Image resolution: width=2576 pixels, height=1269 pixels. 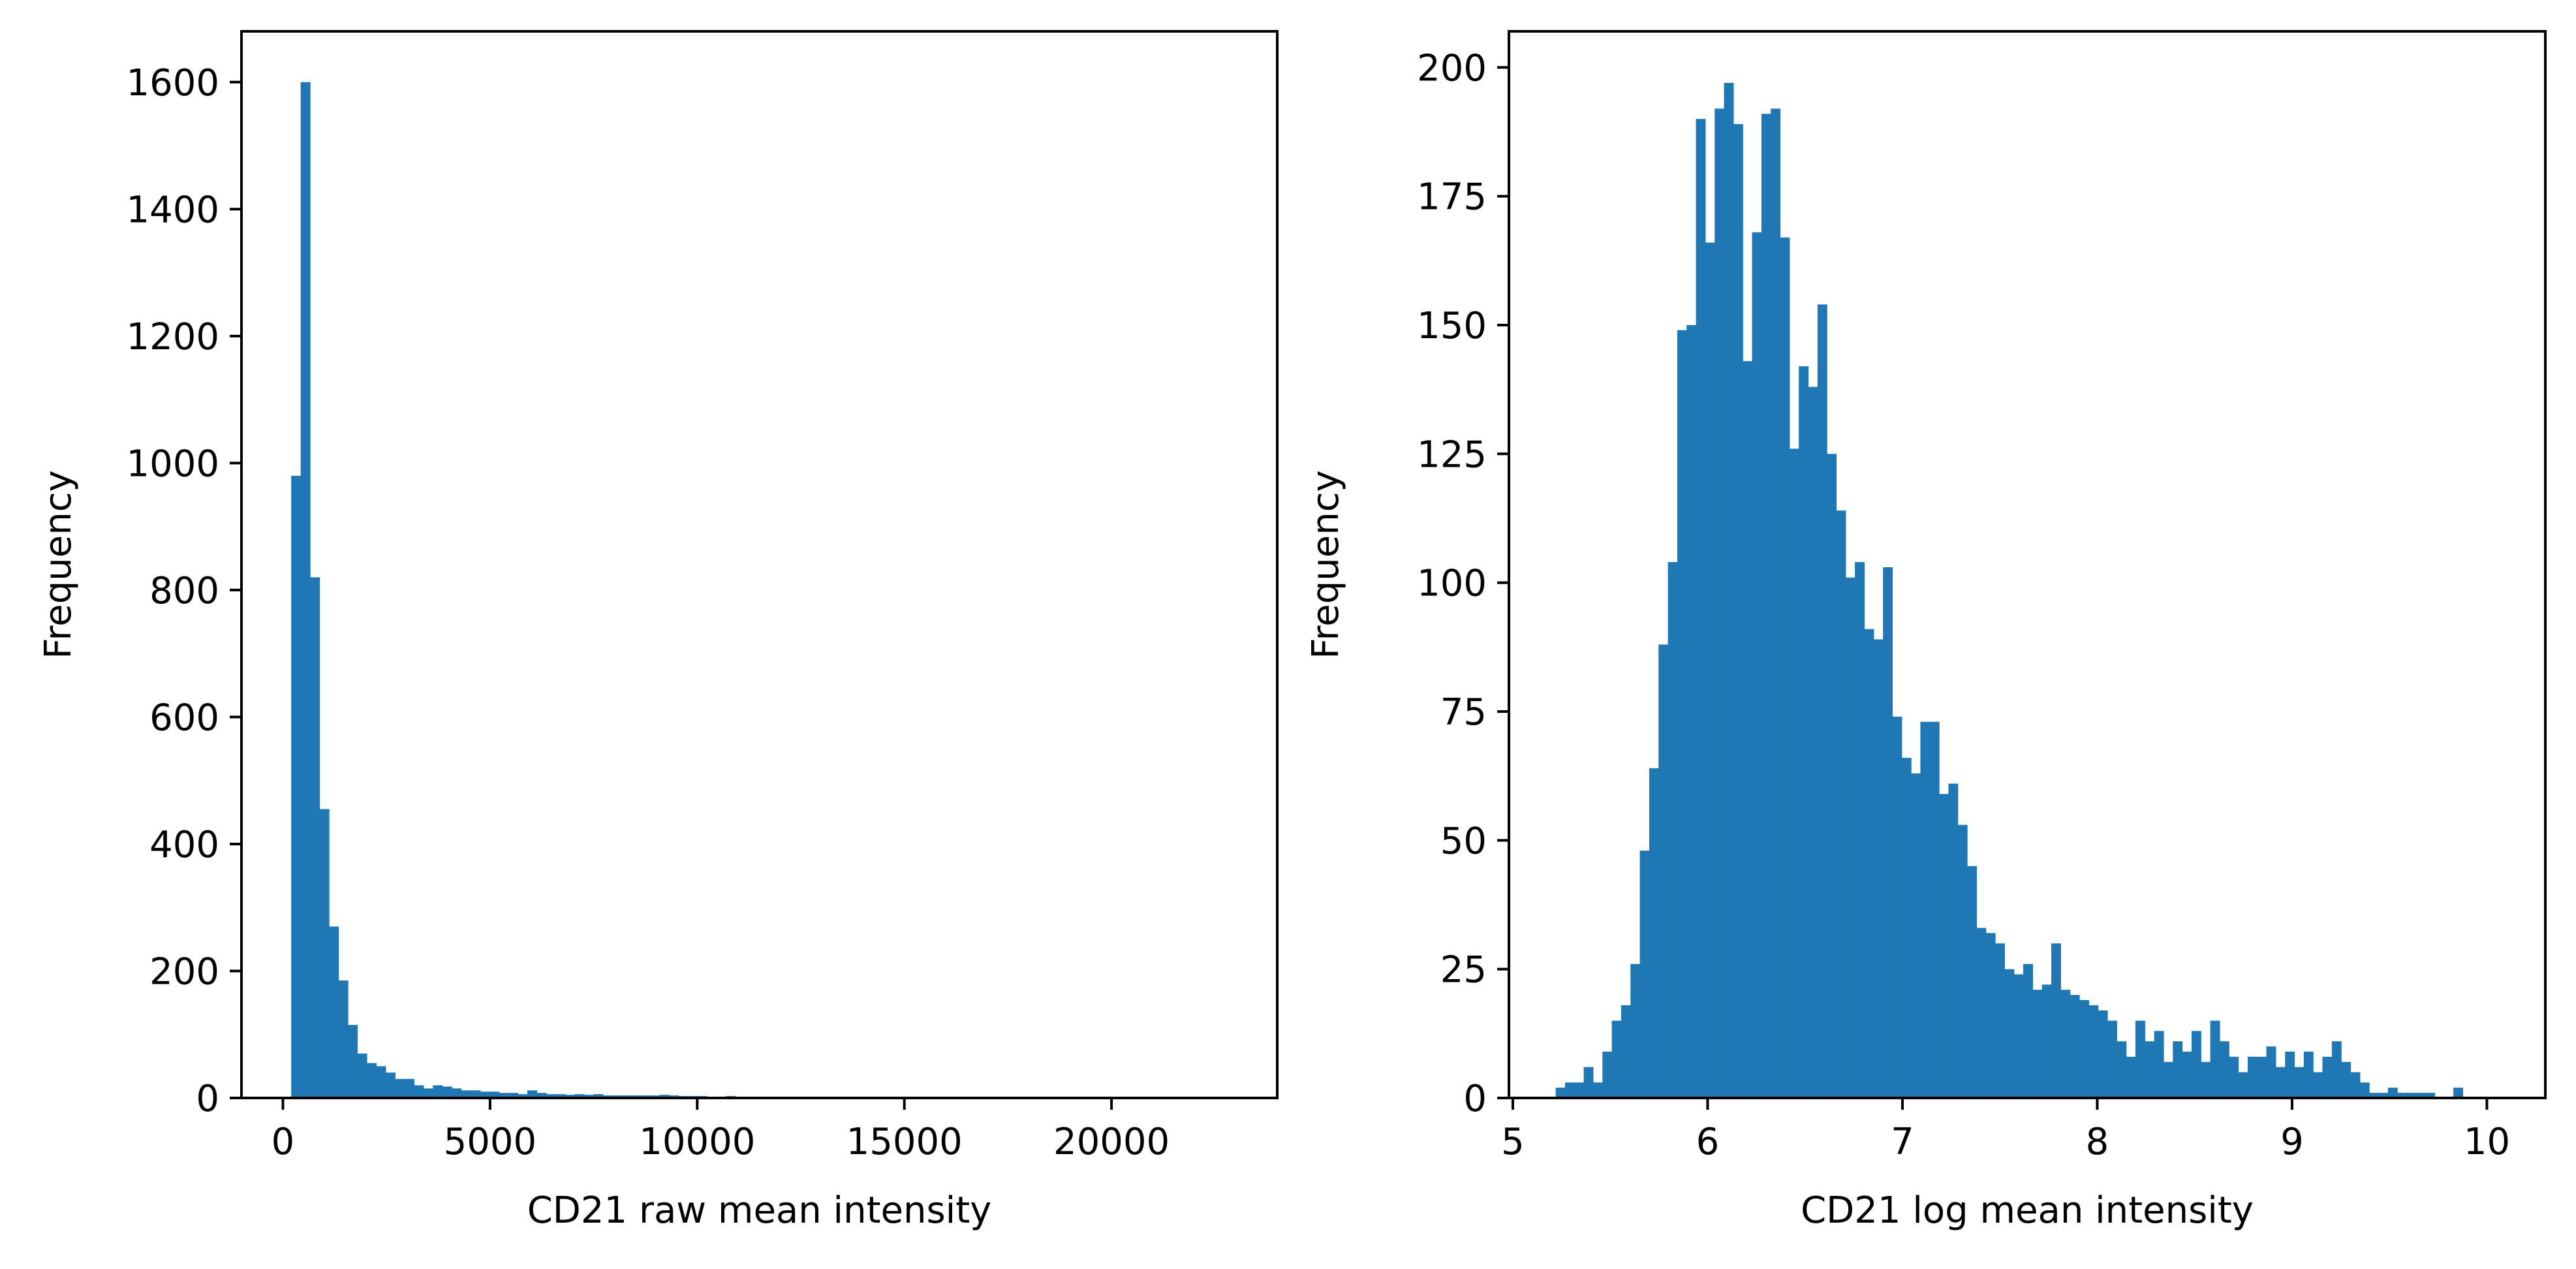 What do you see at coordinates (2487, 1142) in the screenshot?
I see `log-histogram-x-tick-label: 10` at bounding box center [2487, 1142].